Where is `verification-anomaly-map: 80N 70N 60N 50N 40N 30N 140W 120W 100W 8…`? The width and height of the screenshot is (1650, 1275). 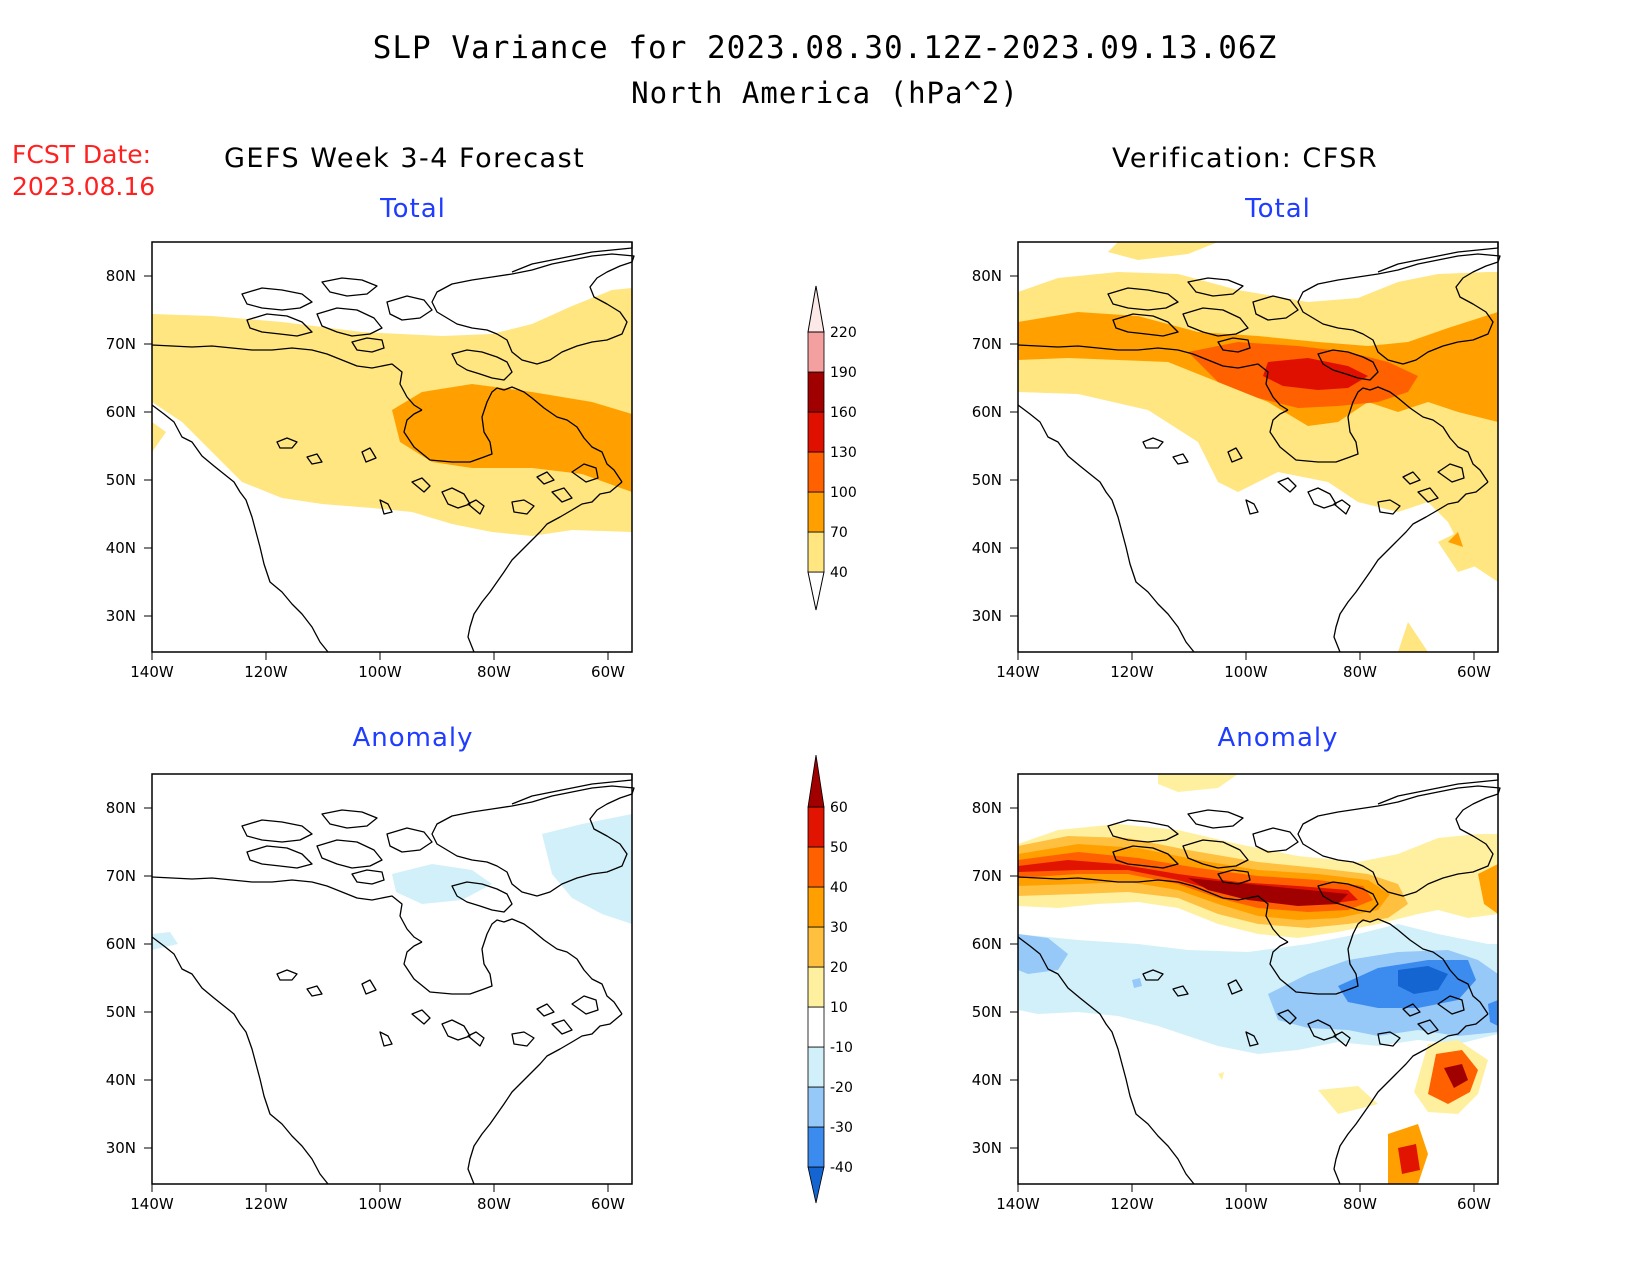
verification-anomaly-map: 80N 70N 60N 50N 40N 30N 140W 120W 100W 8… is located at coordinates (1236, 993).